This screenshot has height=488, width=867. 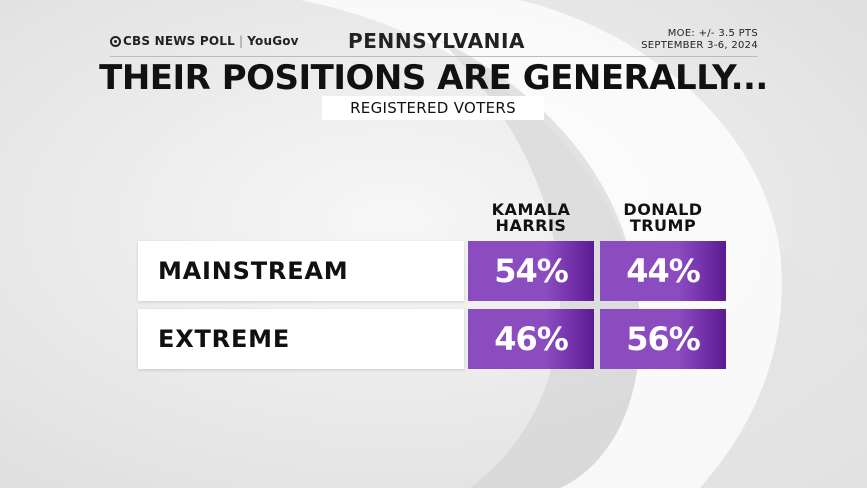 I want to click on data-label: 44%, so click(x=663, y=271).